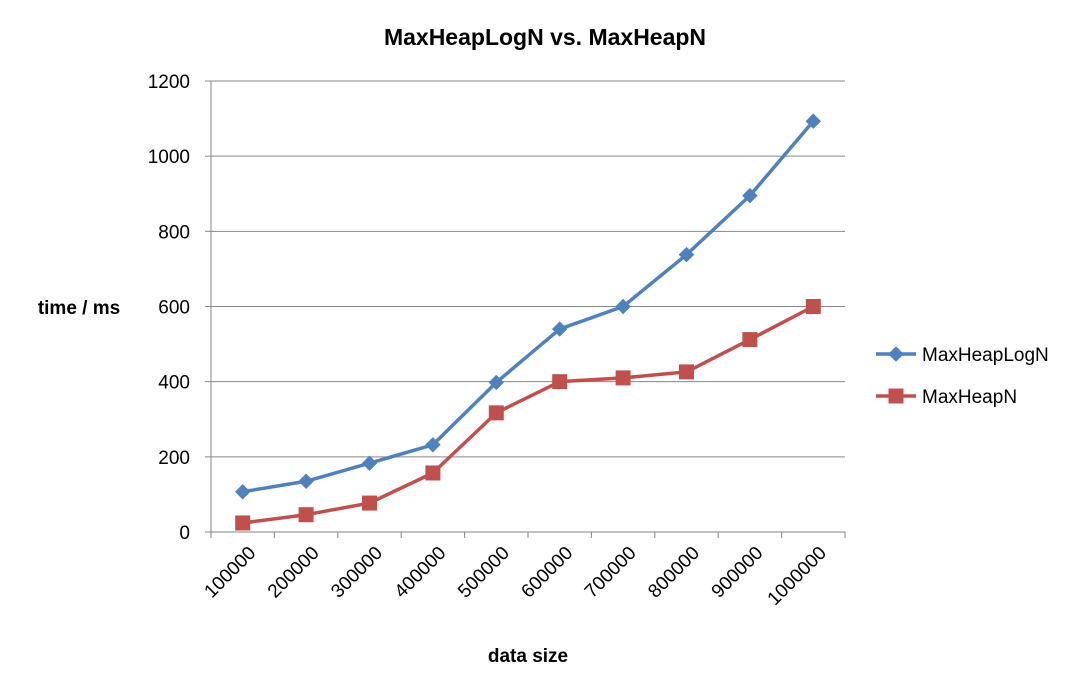 The image size is (1091, 695). Describe the element at coordinates (231, 573) in the screenshot. I see `x-tick-label: 100000` at that location.